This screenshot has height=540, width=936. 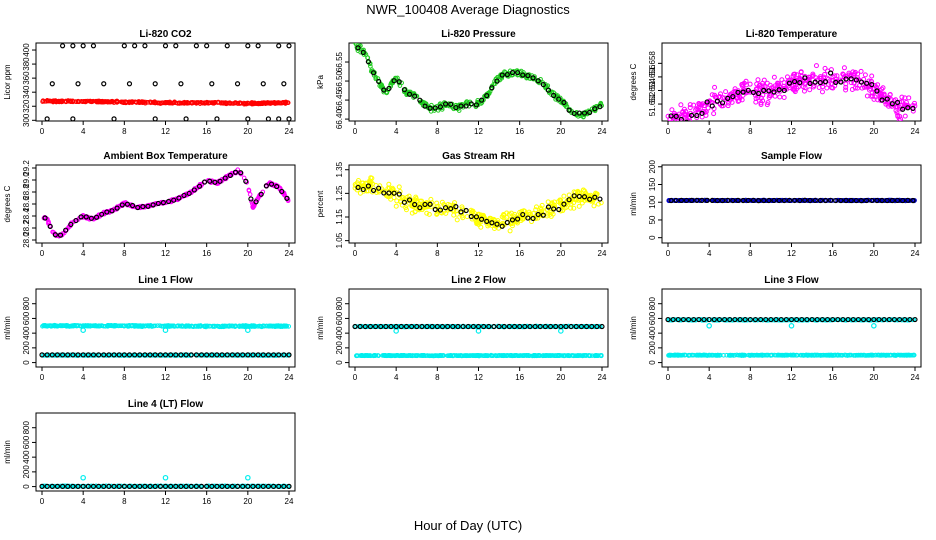 I want to click on y-tick-label: 28.0, so click(x=26, y=240).